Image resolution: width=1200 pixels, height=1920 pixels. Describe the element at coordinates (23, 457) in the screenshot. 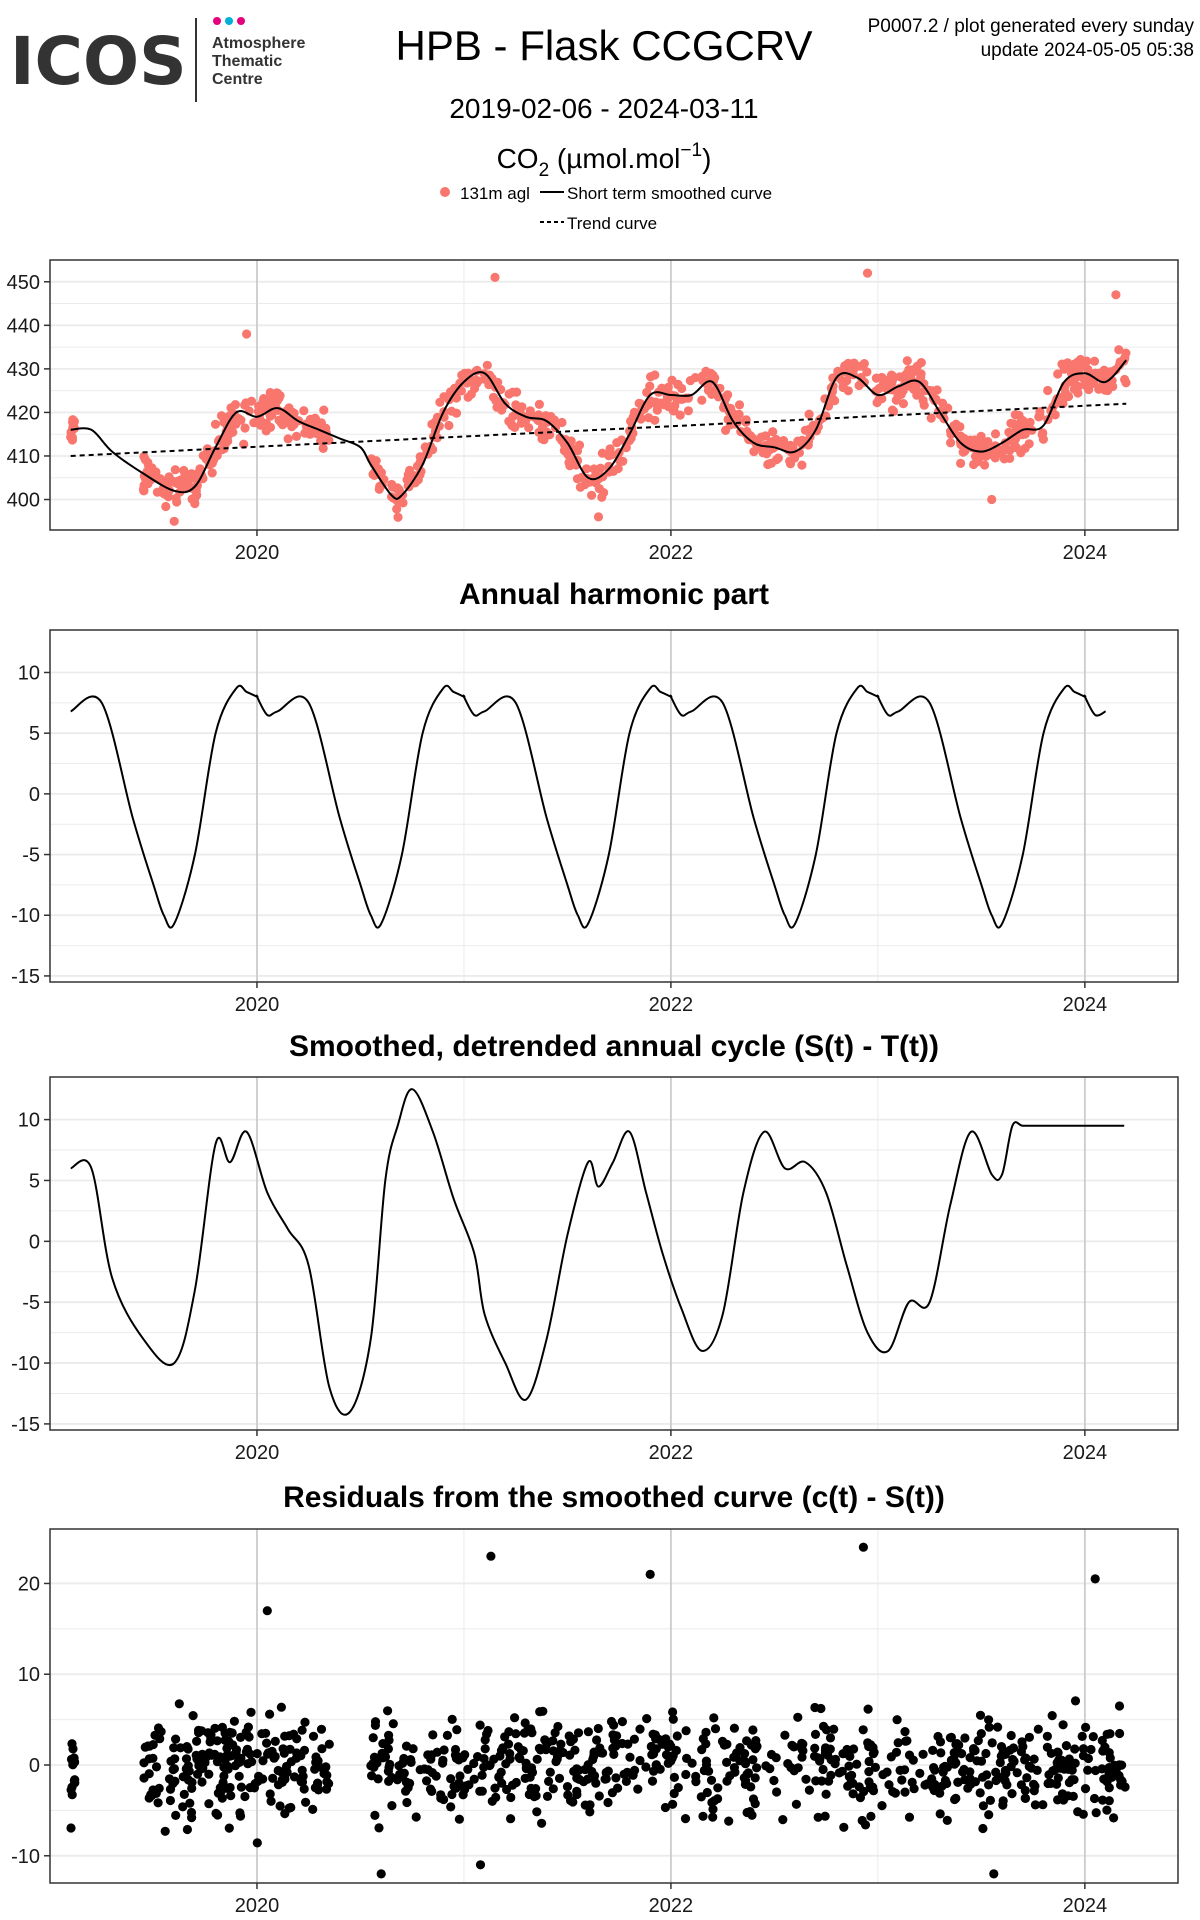

I see `y-tick-label: 410` at that location.